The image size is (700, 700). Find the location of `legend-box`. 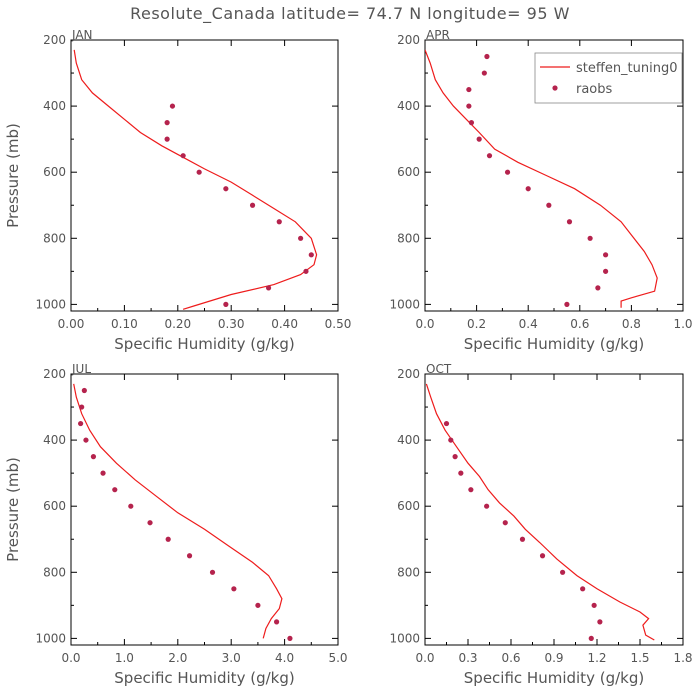

legend-box is located at coordinates (608, 78).